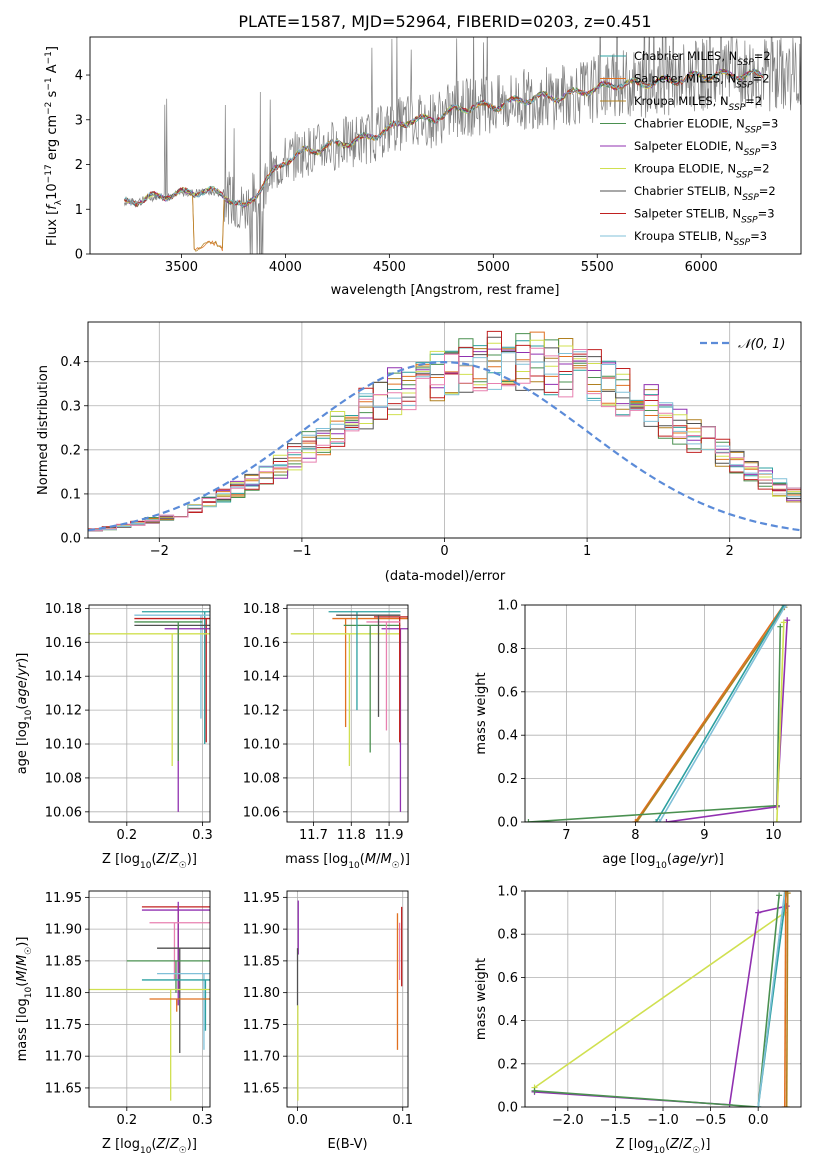 Image resolution: width=819 pixels, height=1170 pixels. What do you see at coordinates (618, 859) in the screenshot?
I see `label-part: age [` at bounding box center [618, 859].